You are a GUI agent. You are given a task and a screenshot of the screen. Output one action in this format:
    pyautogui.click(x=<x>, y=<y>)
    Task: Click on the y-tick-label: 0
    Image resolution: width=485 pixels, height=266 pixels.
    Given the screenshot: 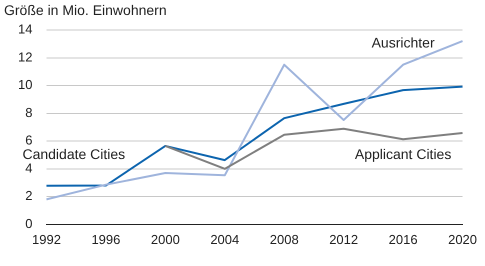 What is the action you would take?
    pyautogui.click(x=28, y=223)
    